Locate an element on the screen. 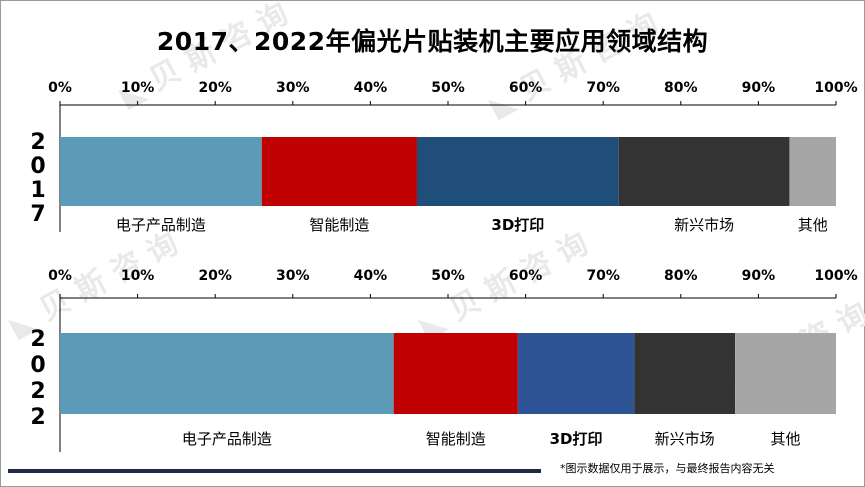 Image resolution: width=865 pixels, height=487 pixels. chart-title: 2017、2022年偏光片贴装机主要应用领域结构 is located at coordinates (432, 41).